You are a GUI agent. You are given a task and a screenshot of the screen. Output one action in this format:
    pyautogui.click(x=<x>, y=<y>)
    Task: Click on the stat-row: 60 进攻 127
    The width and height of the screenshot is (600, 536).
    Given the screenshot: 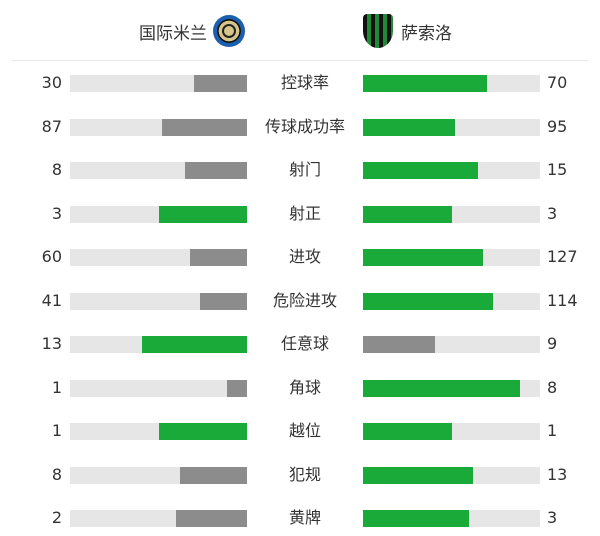 What is the action you would take?
    pyautogui.click(x=300, y=257)
    